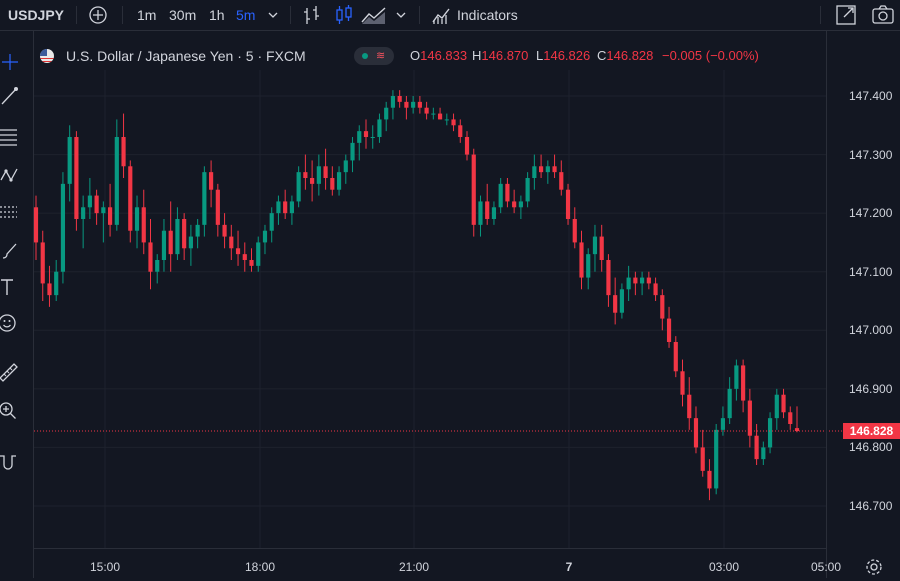 Image resolution: width=900 pixels, height=581 pixels. What do you see at coordinates (186, 56) in the screenshot?
I see `symbol-title: U.S. Dollar / Japanese Yen · 5 · FXCM` at bounding box center [186, 56].